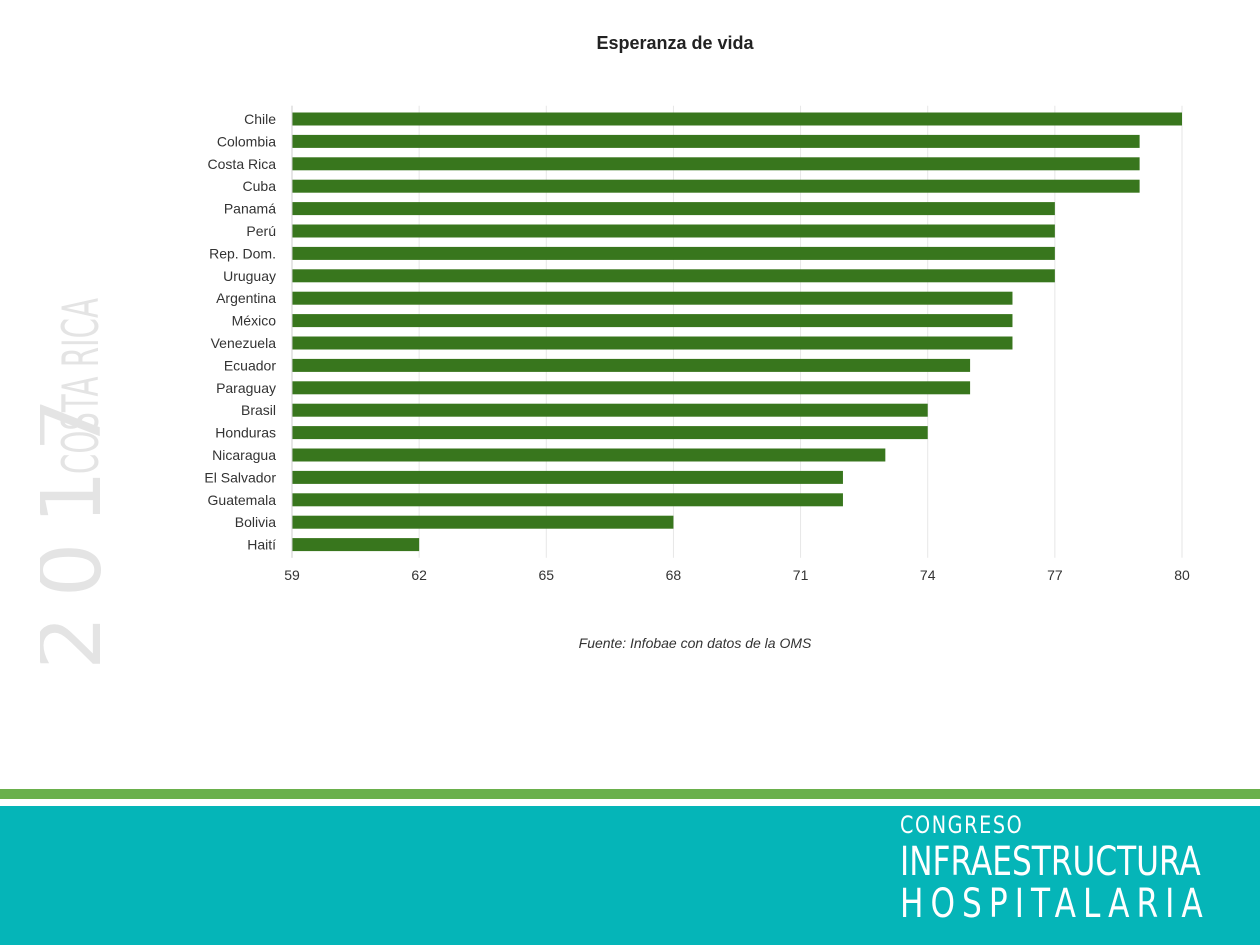 This screenshot has width=1260, height=945. Describe the element at coordinates (630, 794) in the screenshot. I see `footer-stripe` at that location.